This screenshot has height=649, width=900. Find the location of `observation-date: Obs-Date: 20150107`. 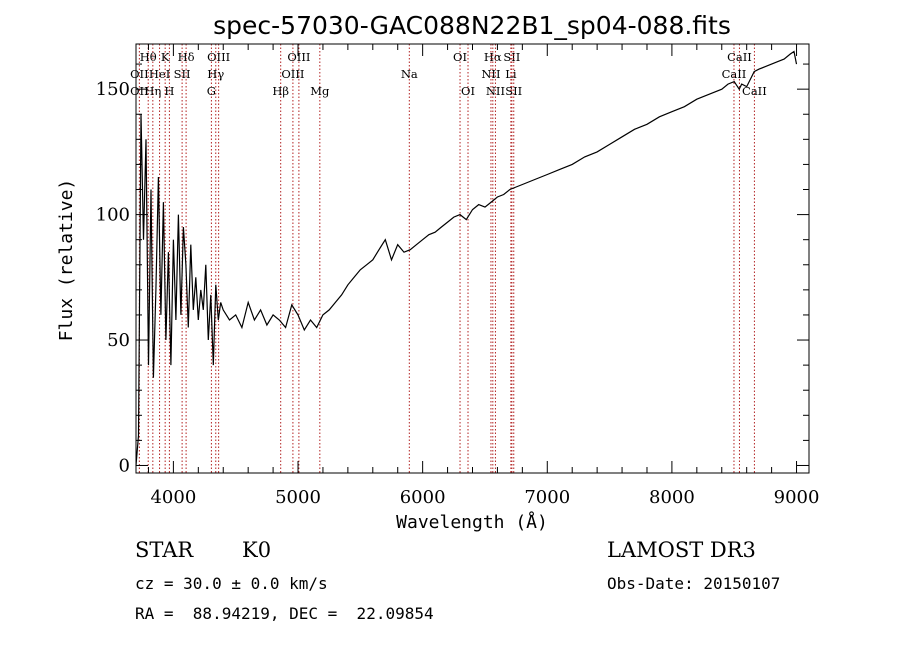

observation-date: Obs-Date: 20150107 is located at coordinates (694, 583).